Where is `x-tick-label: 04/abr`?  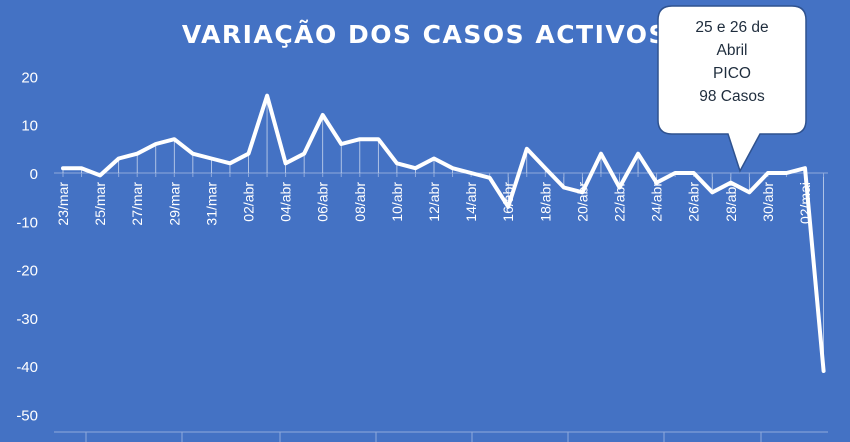
x-tick-label: 04/abr is located at coordinates (286, 202).